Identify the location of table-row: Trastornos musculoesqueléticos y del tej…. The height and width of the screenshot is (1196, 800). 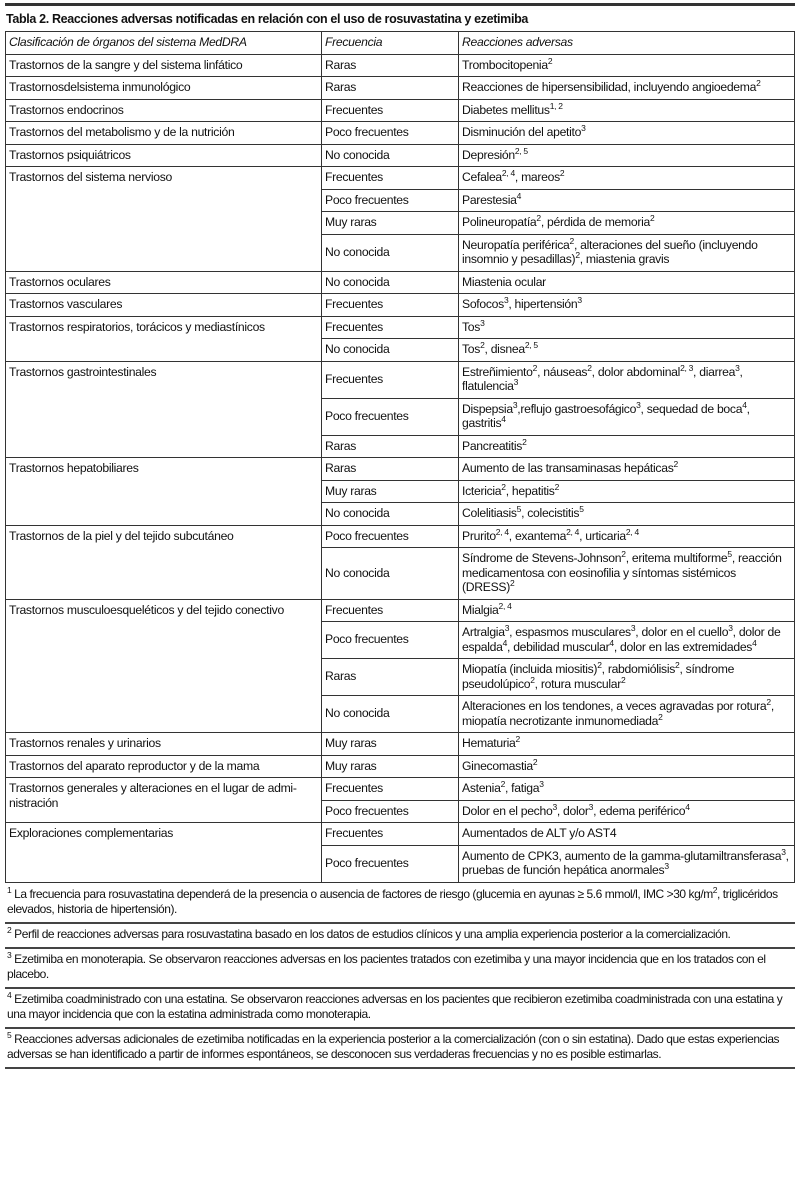
(400, 665).